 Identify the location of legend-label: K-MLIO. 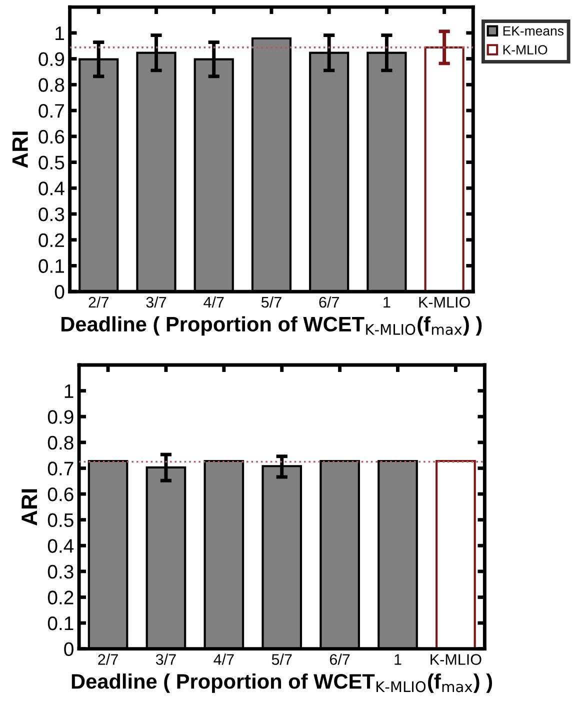
(525, 49).